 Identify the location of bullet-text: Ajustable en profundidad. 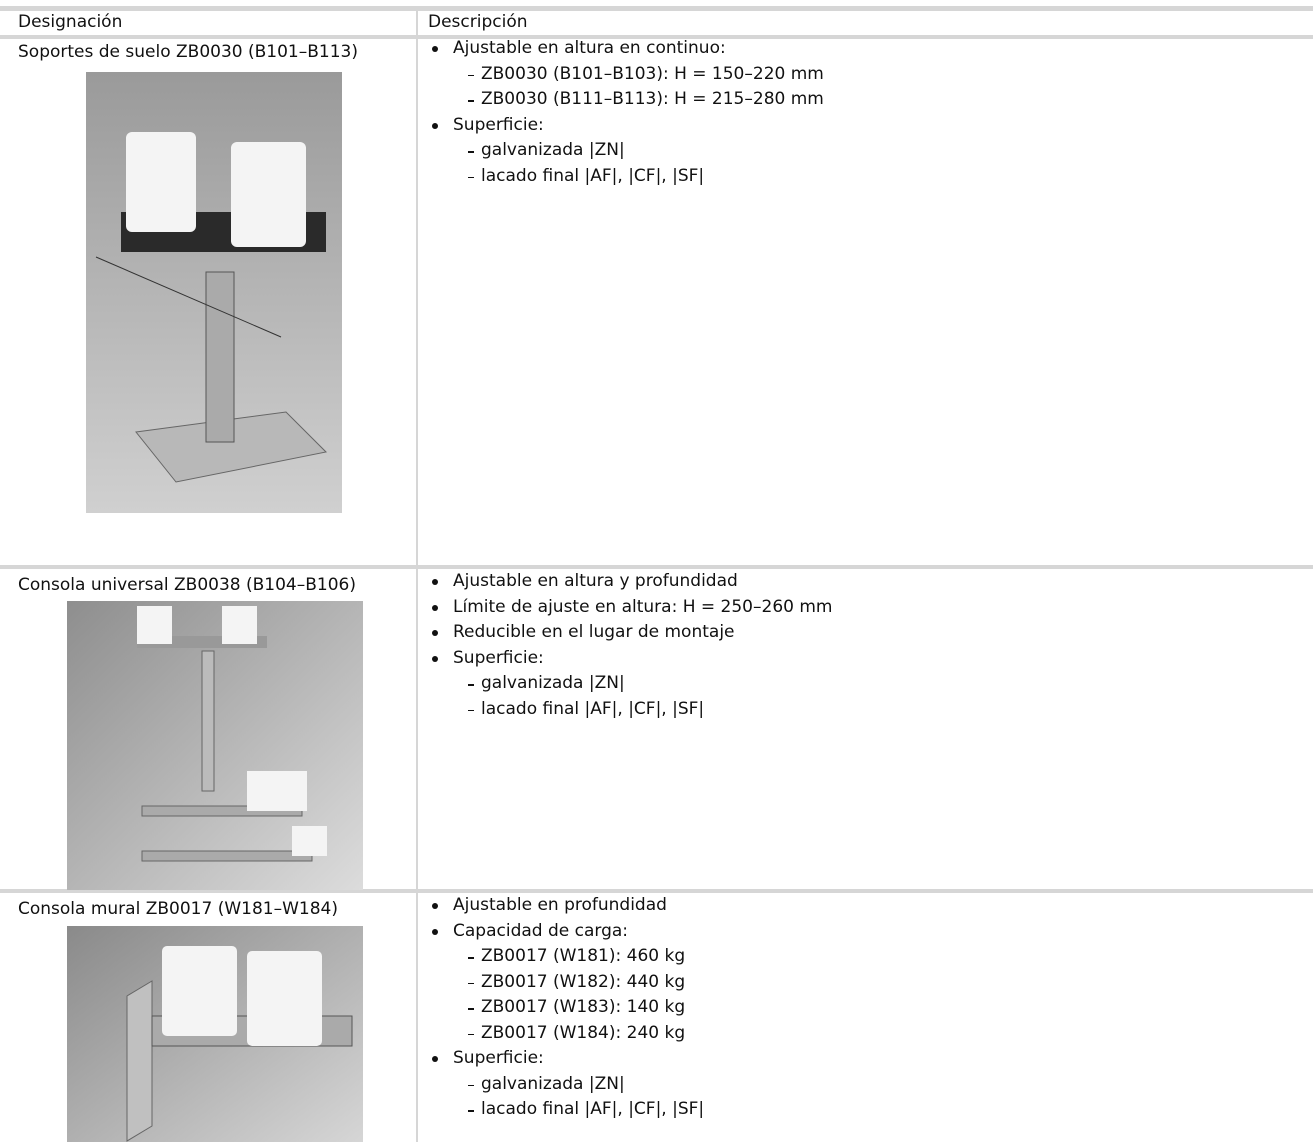
(560, 905).